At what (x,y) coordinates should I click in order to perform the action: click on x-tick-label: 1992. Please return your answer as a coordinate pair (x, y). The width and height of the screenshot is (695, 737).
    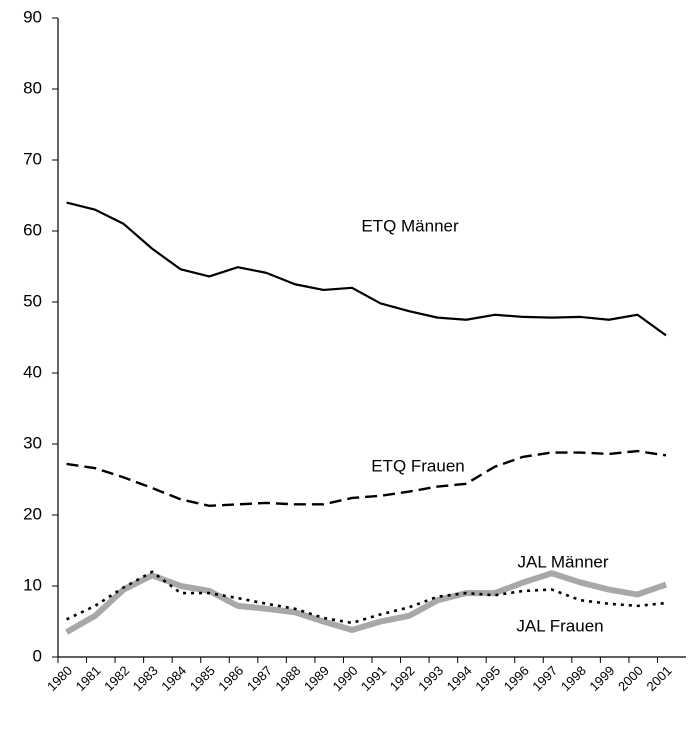
    Looking at the image, I should click on (402, 678).